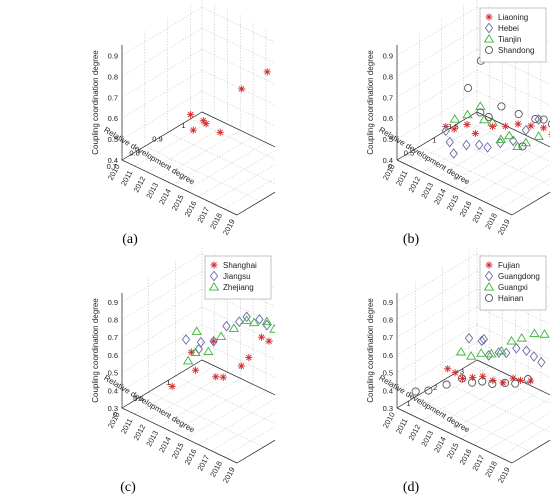 The height and width of the screenshot is (497, 550). I want to click on x-axis, so click(454, 187).